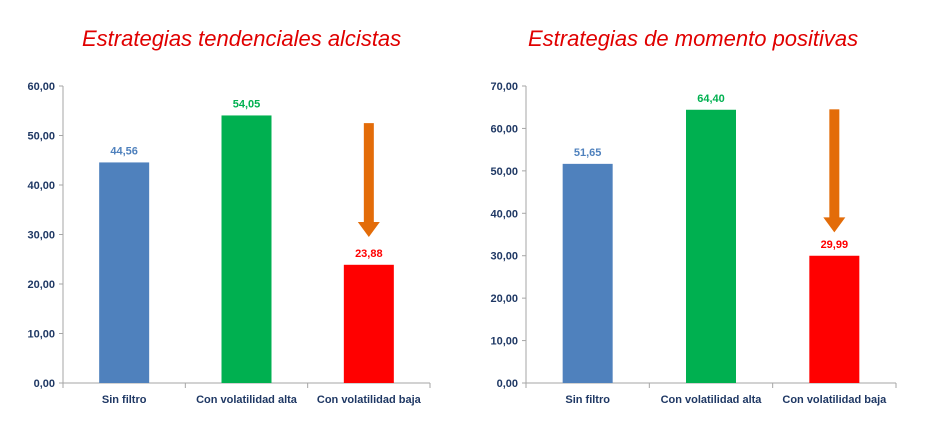  Describe the element at coordinates (711, 99) in the screenshot. I see `data-label: 64,40` at that location.